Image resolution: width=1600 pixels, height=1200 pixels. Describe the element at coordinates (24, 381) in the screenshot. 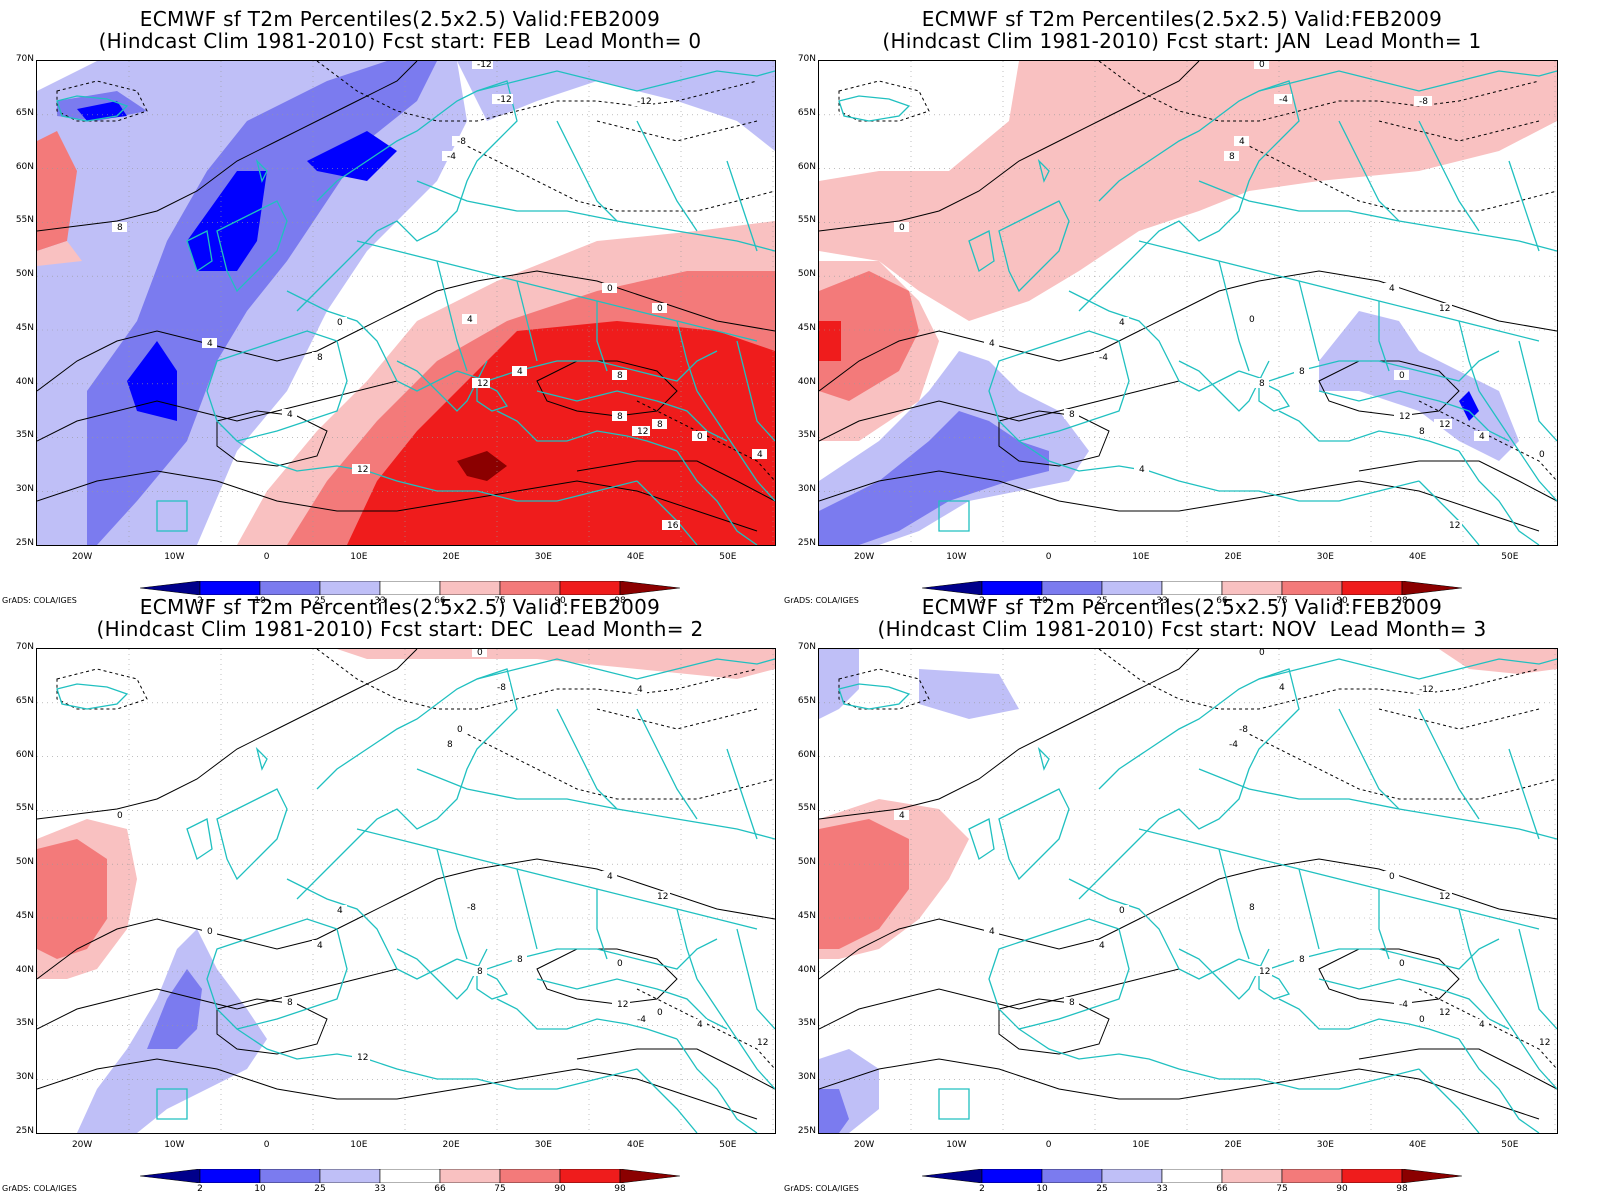

I see `latitude-label: 40N` at that location.